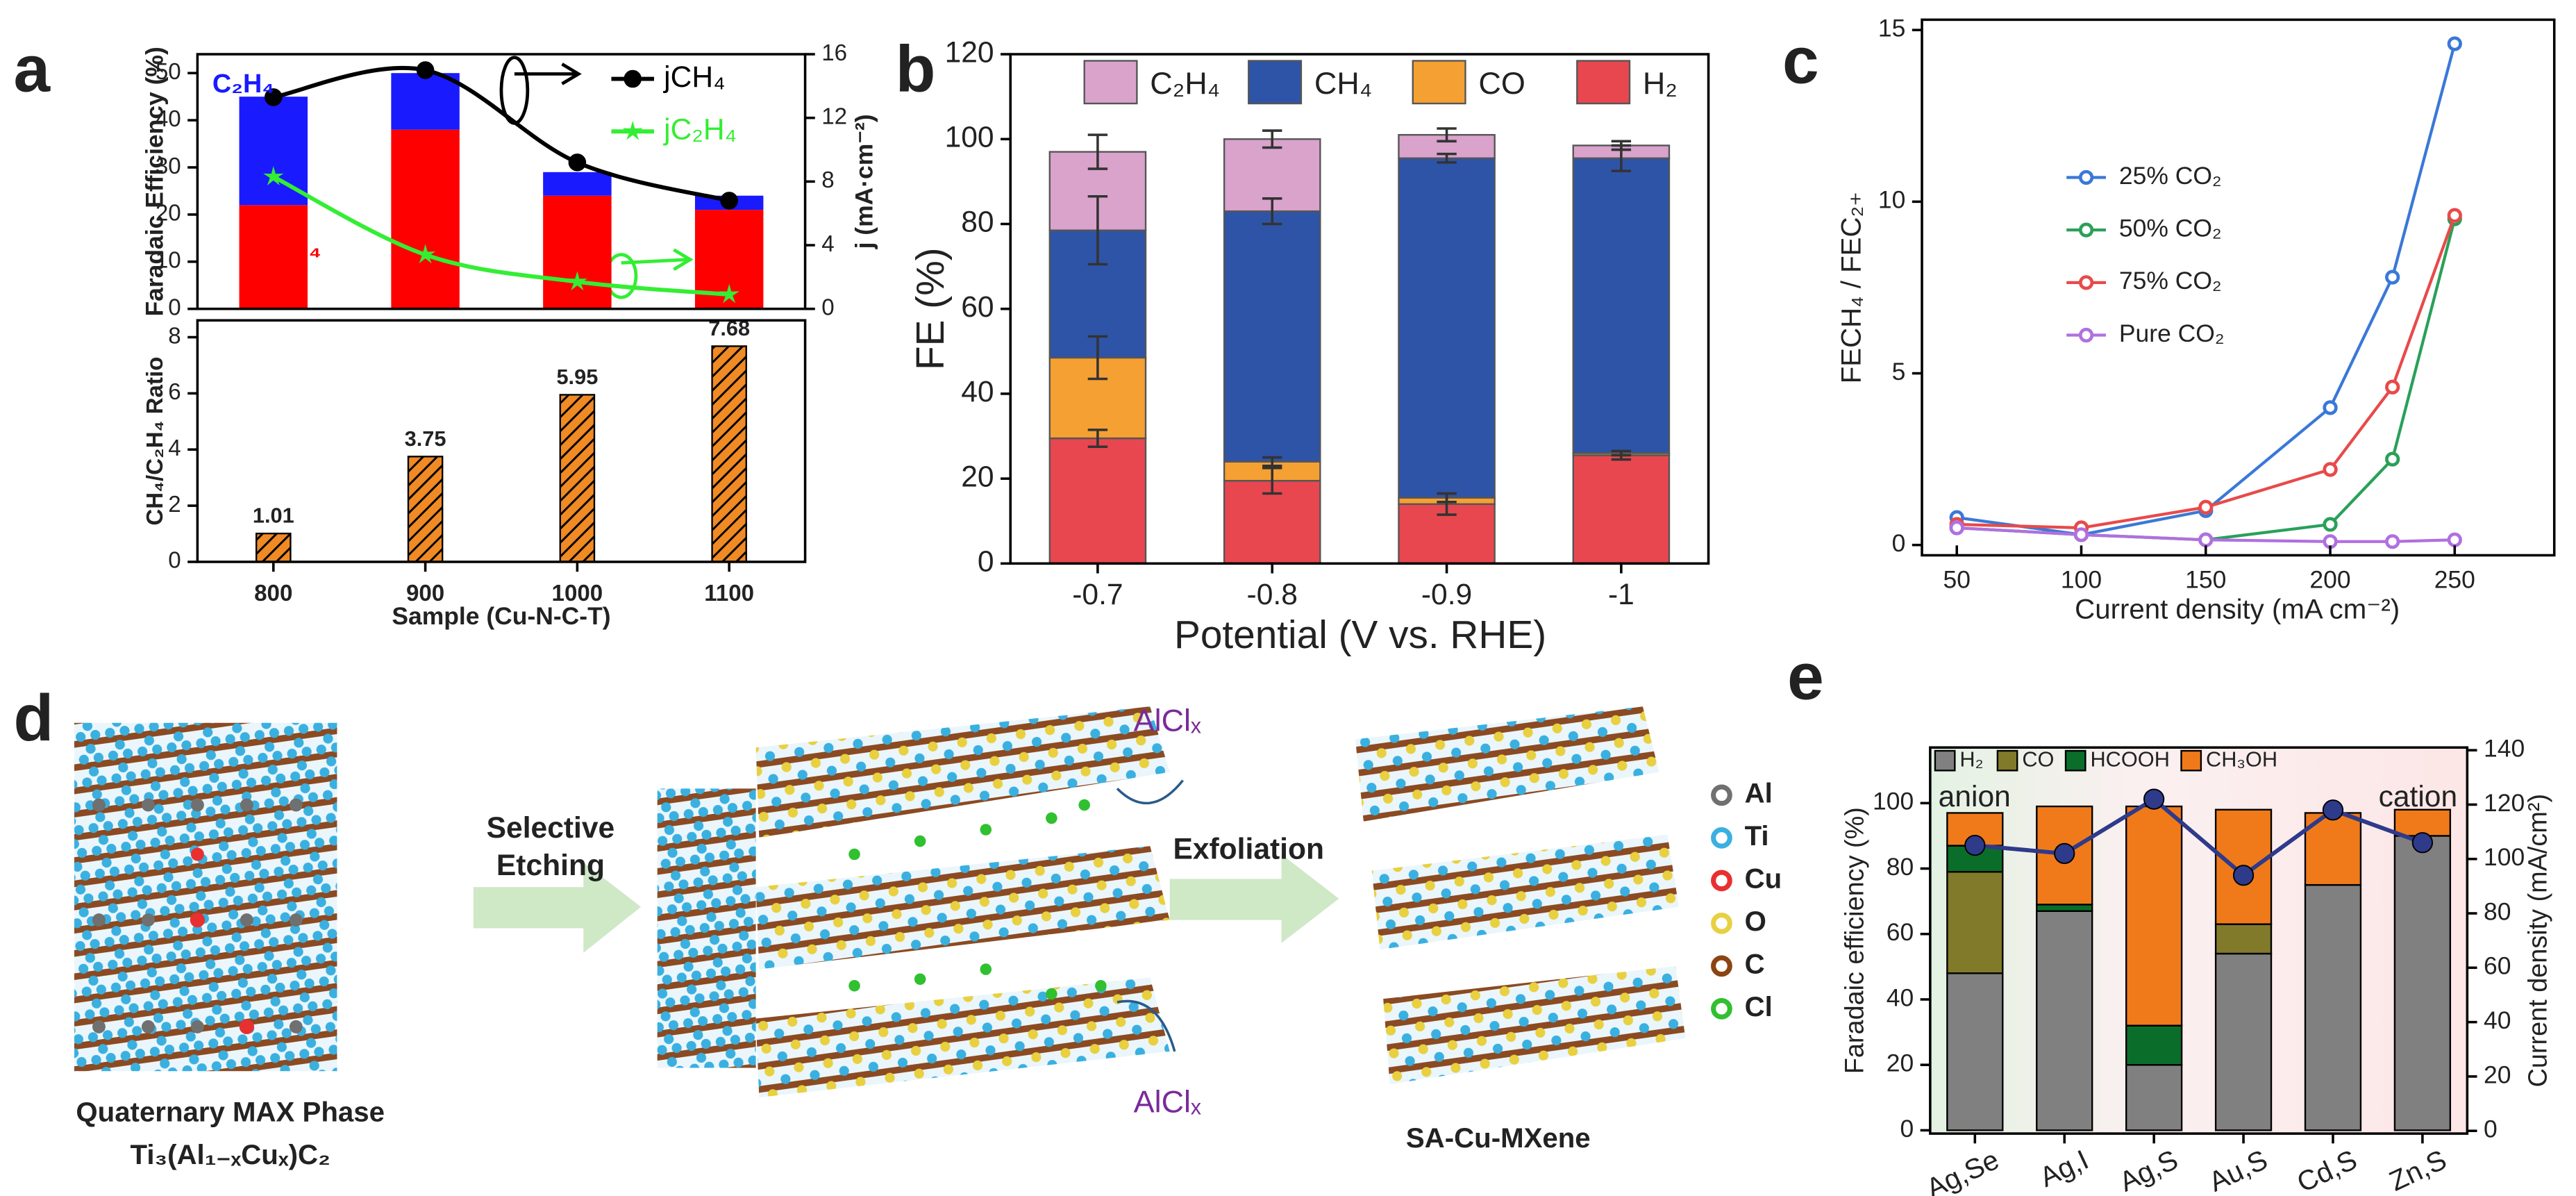 Image resolution: width=2576 pixels, height=1196 pixels. Describe the element at coordinates (699, 129) in the screenshot. I see `legend-label: jC₂H₄` at that location.